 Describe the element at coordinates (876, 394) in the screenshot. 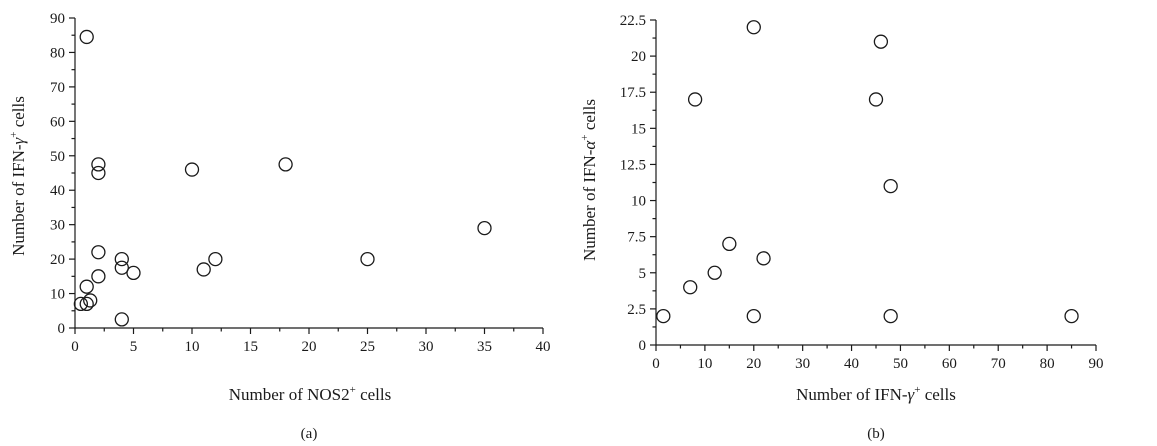

I see `panel-b-x-axis-label: Number of IFN-γ+ cells` at that location.